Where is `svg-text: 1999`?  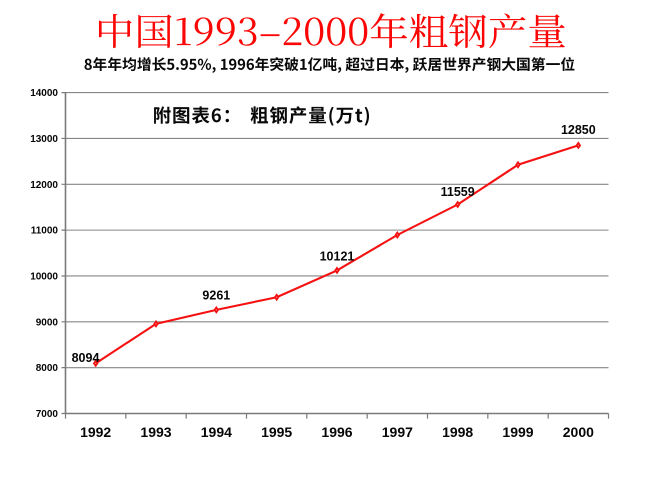 svg-text: 1999 is located at coordinates (517, 432).